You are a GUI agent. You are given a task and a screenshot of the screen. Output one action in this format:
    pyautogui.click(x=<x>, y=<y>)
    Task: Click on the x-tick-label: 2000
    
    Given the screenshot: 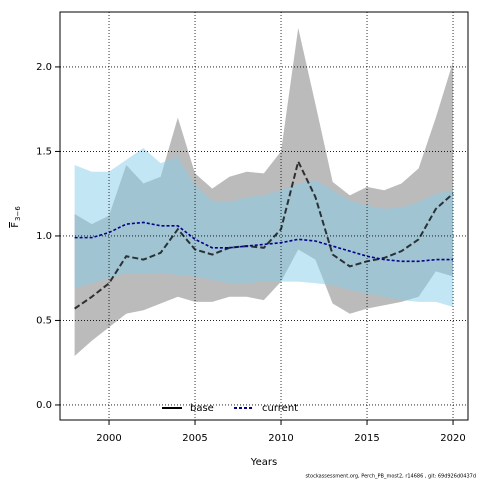 What is the action you would take?
    pyautogui.click(x=108, y=438)
    